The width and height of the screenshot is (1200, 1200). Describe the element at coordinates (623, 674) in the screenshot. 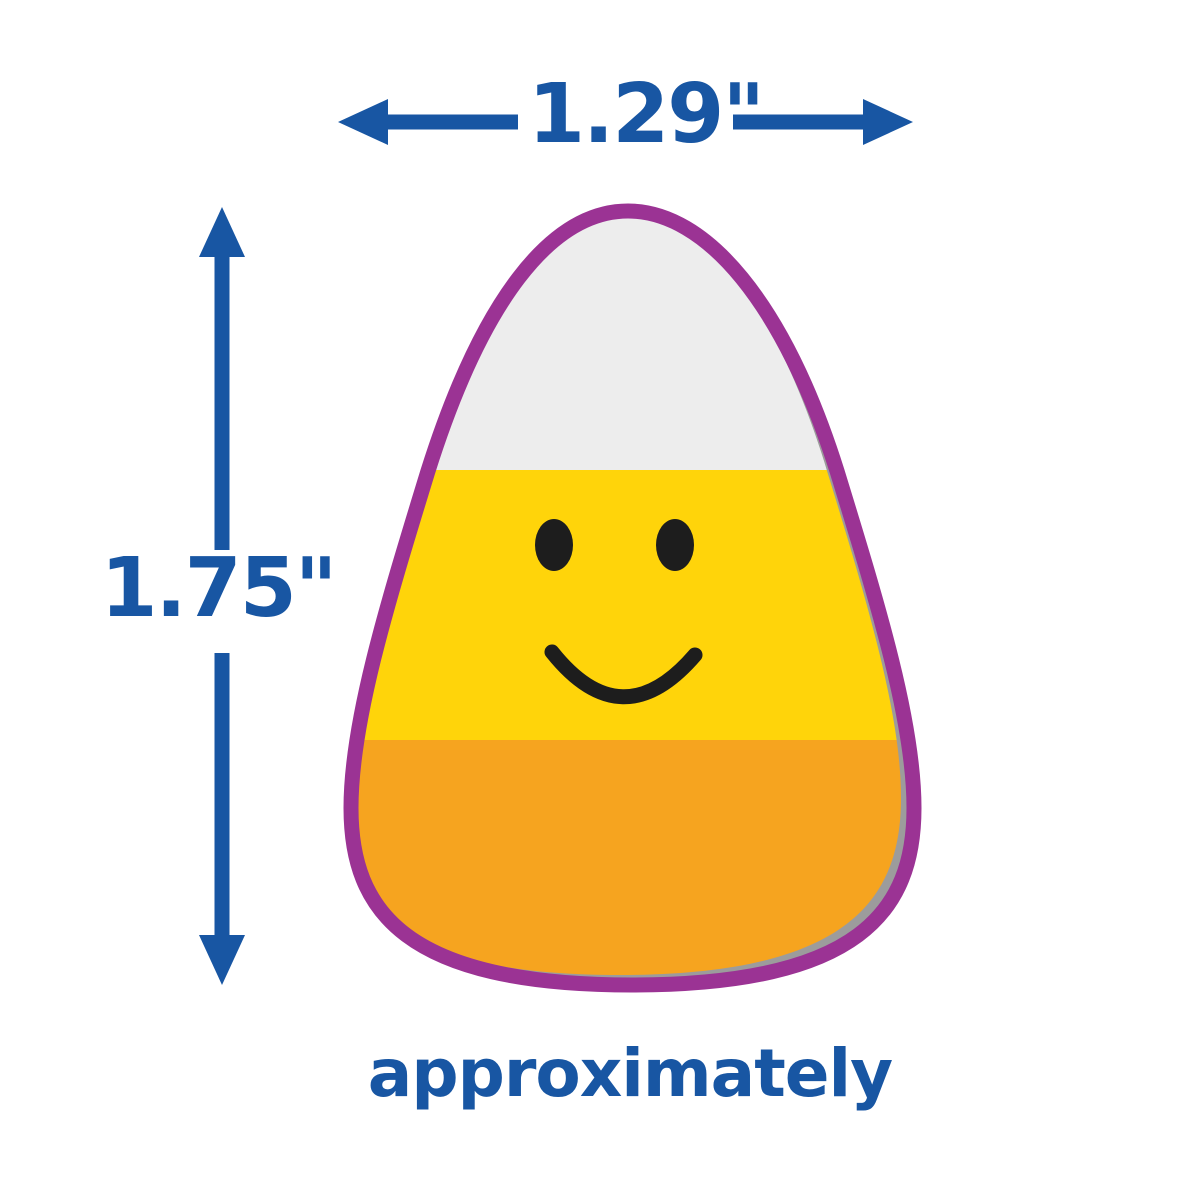

I see `smile-mouth` at that location.